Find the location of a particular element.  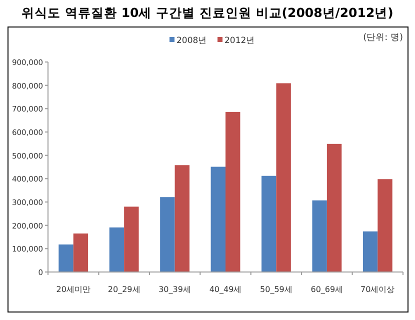

chart-title: 위식도 역류질환 10세 구간별 진료인원 비교(2008년/2012년) is located at coordinates (208, 12).